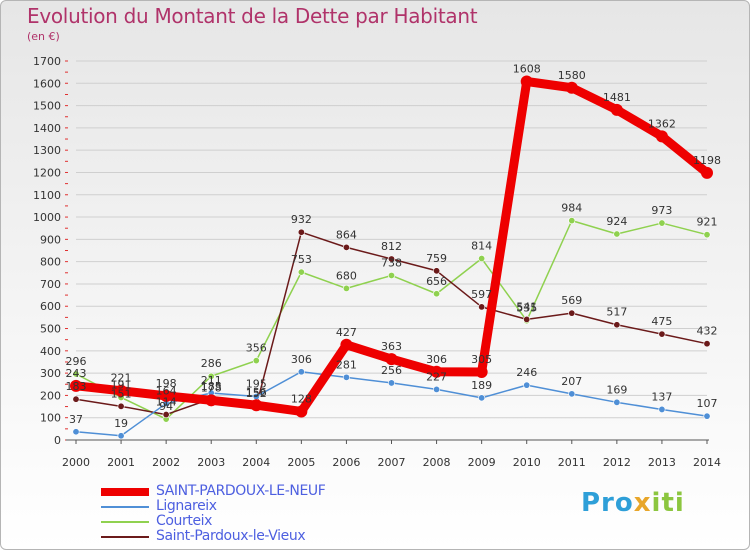 The image size is (750, 550). I want to click on y-tick-label: 0, so click(57, 440).